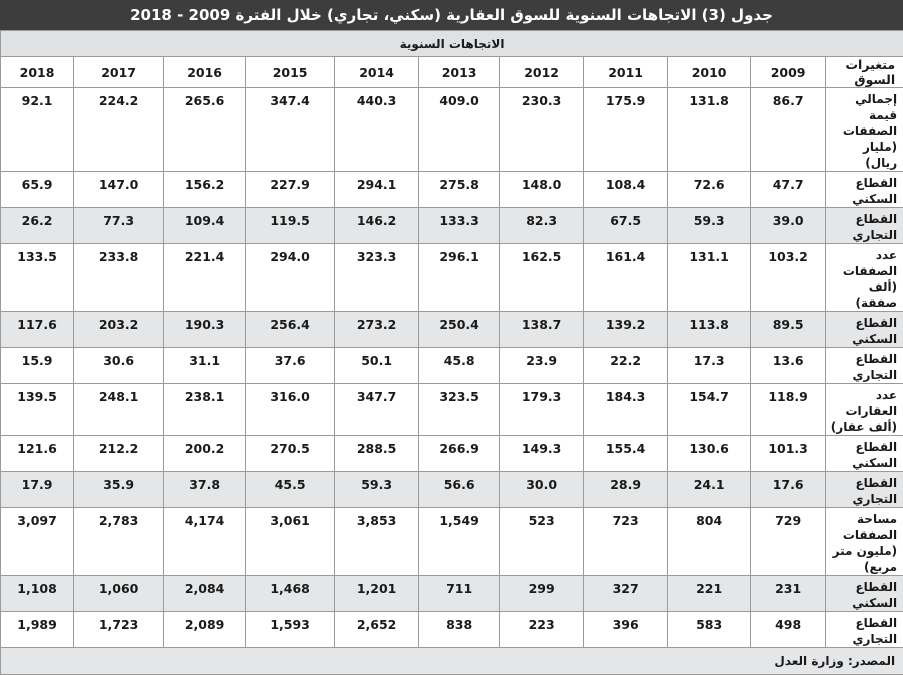  Describe the element at coordinates (205, 454) in the screenshot. I see `table-cell: 200.2` at that location.